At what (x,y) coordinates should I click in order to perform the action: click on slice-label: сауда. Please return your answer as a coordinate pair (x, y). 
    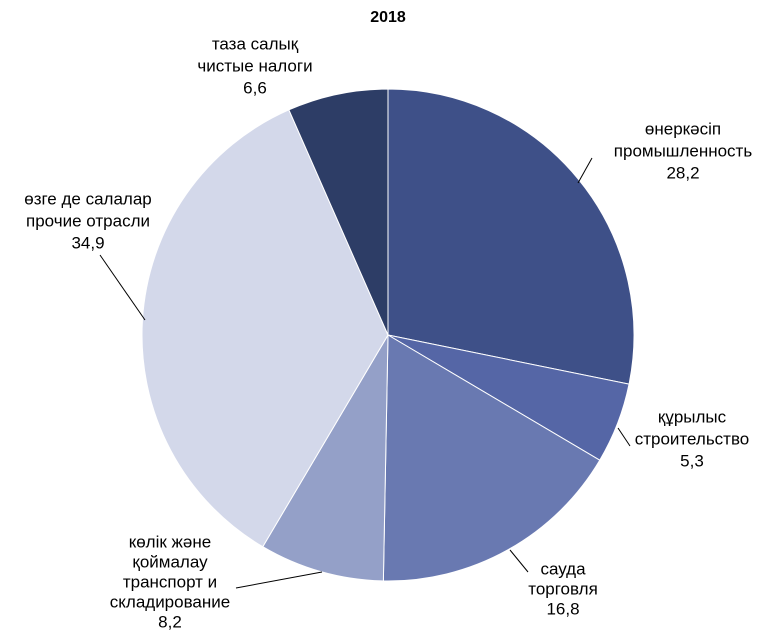
    Looking at the image, I should click on (563, 568).